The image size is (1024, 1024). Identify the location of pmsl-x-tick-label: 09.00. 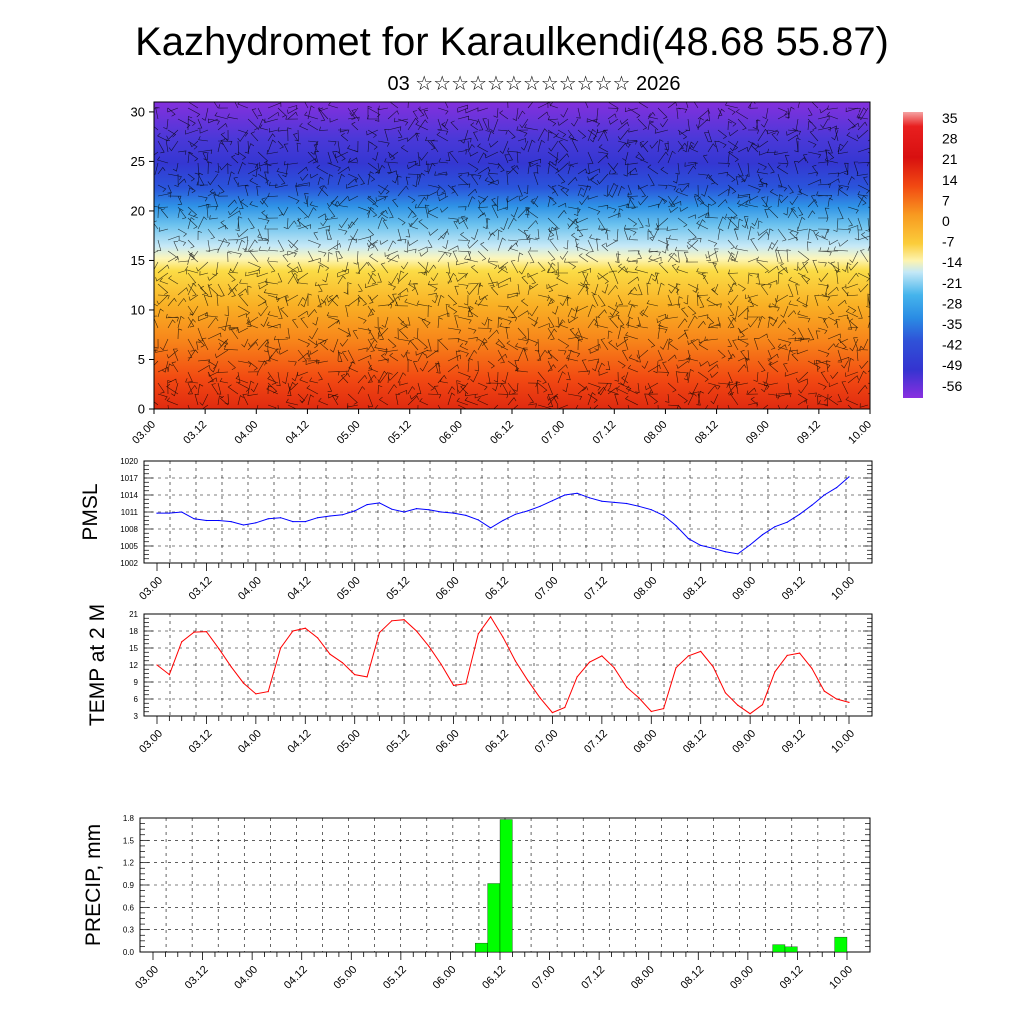
(744, 589).